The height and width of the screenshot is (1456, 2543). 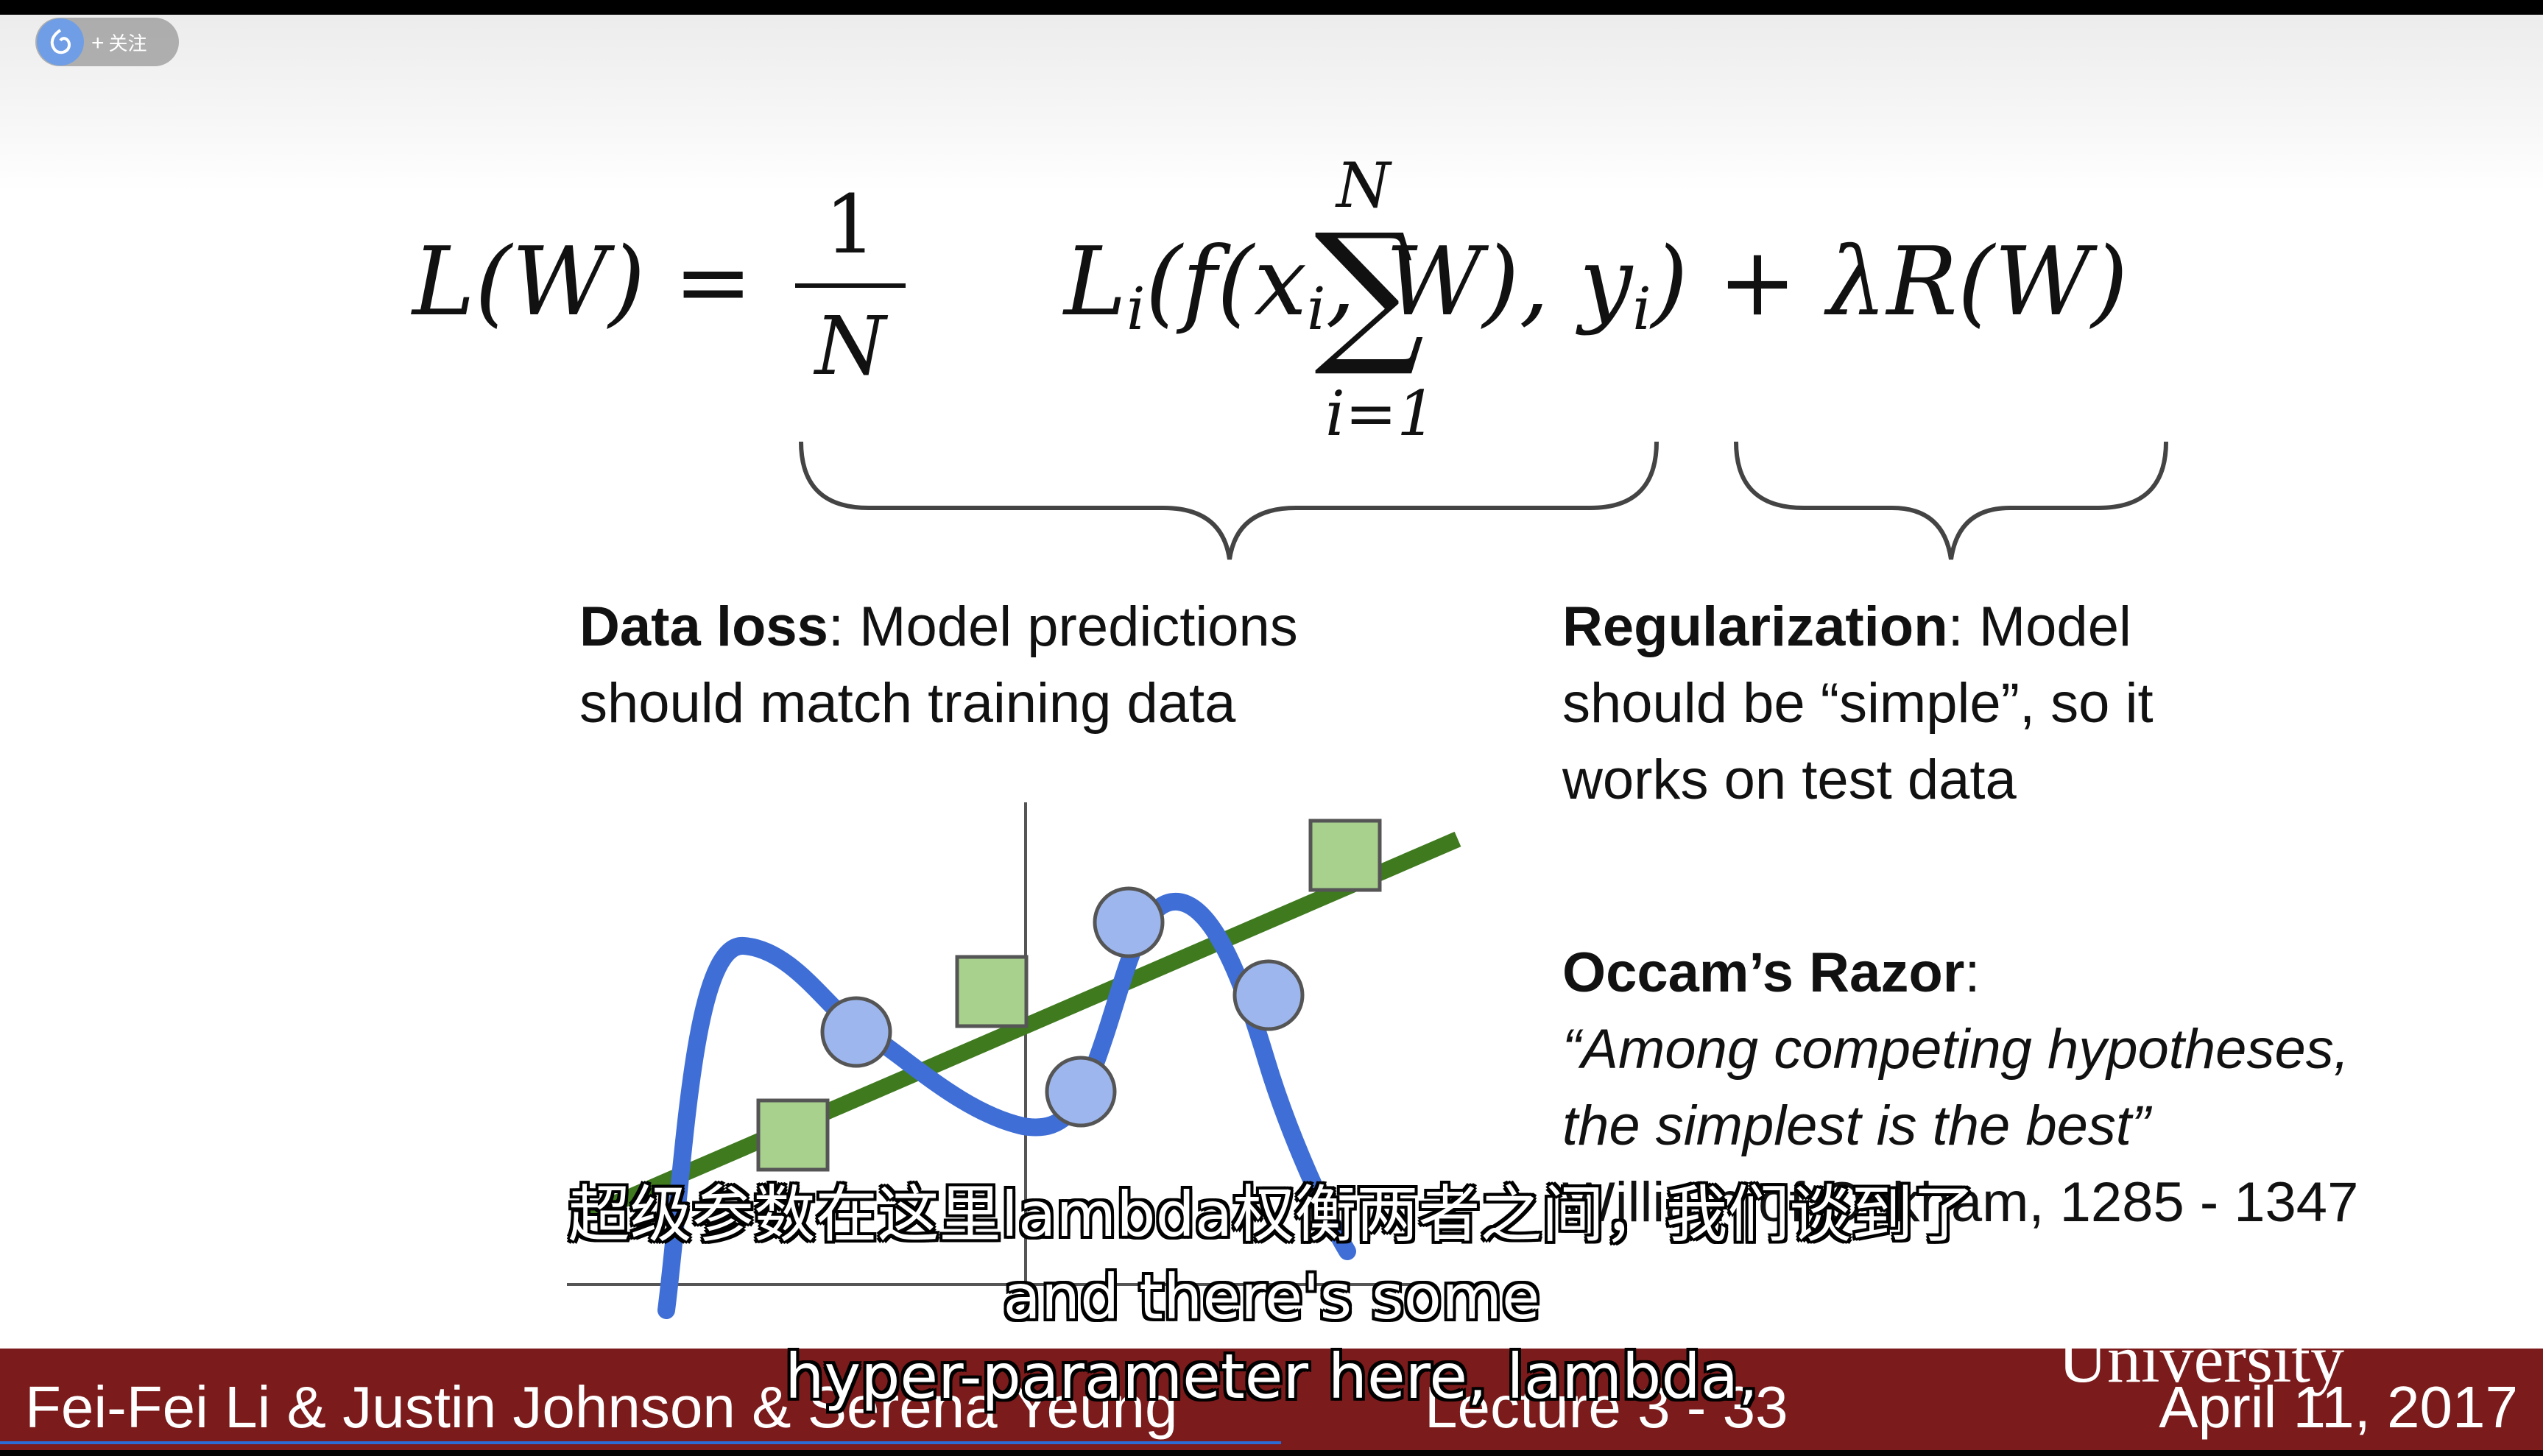 What do you see at coordinates (1479, 282) in the screenshot?
I see `formula-body-mid2: , W), y` at bounding box center [1479, 282].